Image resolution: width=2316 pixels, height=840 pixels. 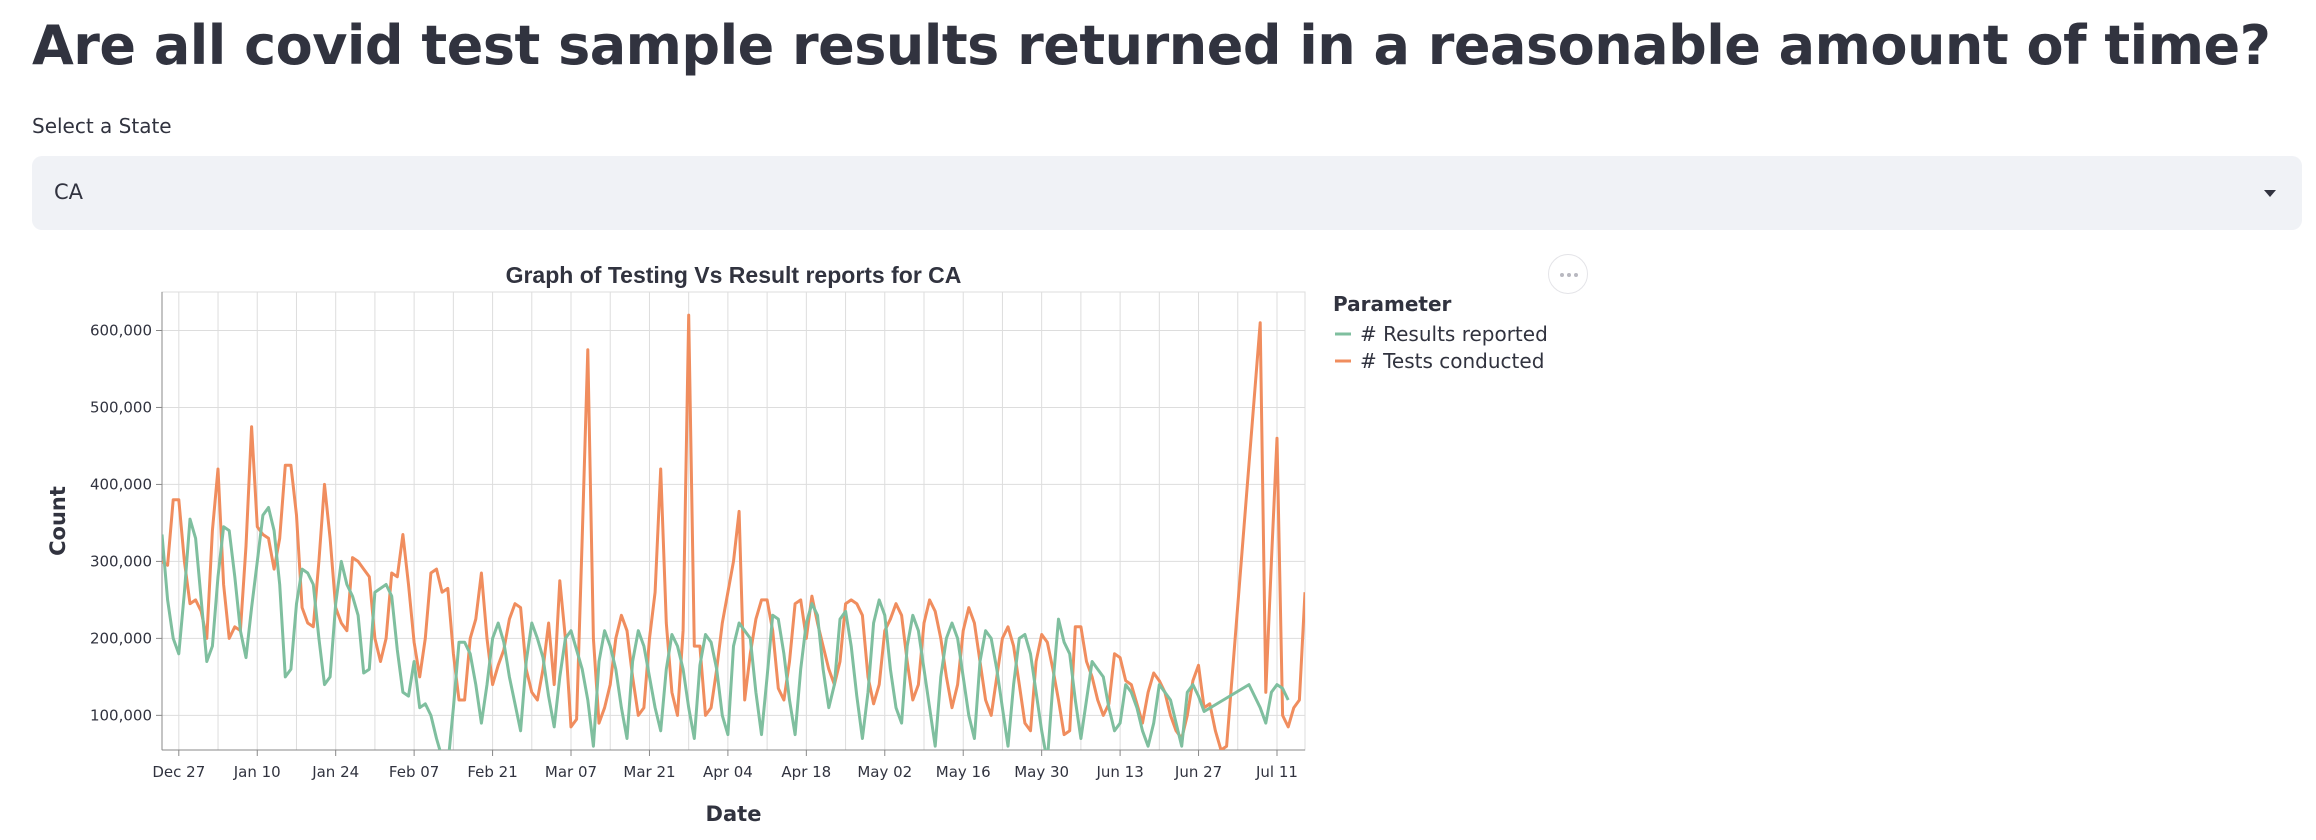 What do you see at coordinates (728, 772) in the screenshot?
I see `x-tick-label: Apr 04` at bounding box center [728, 772].